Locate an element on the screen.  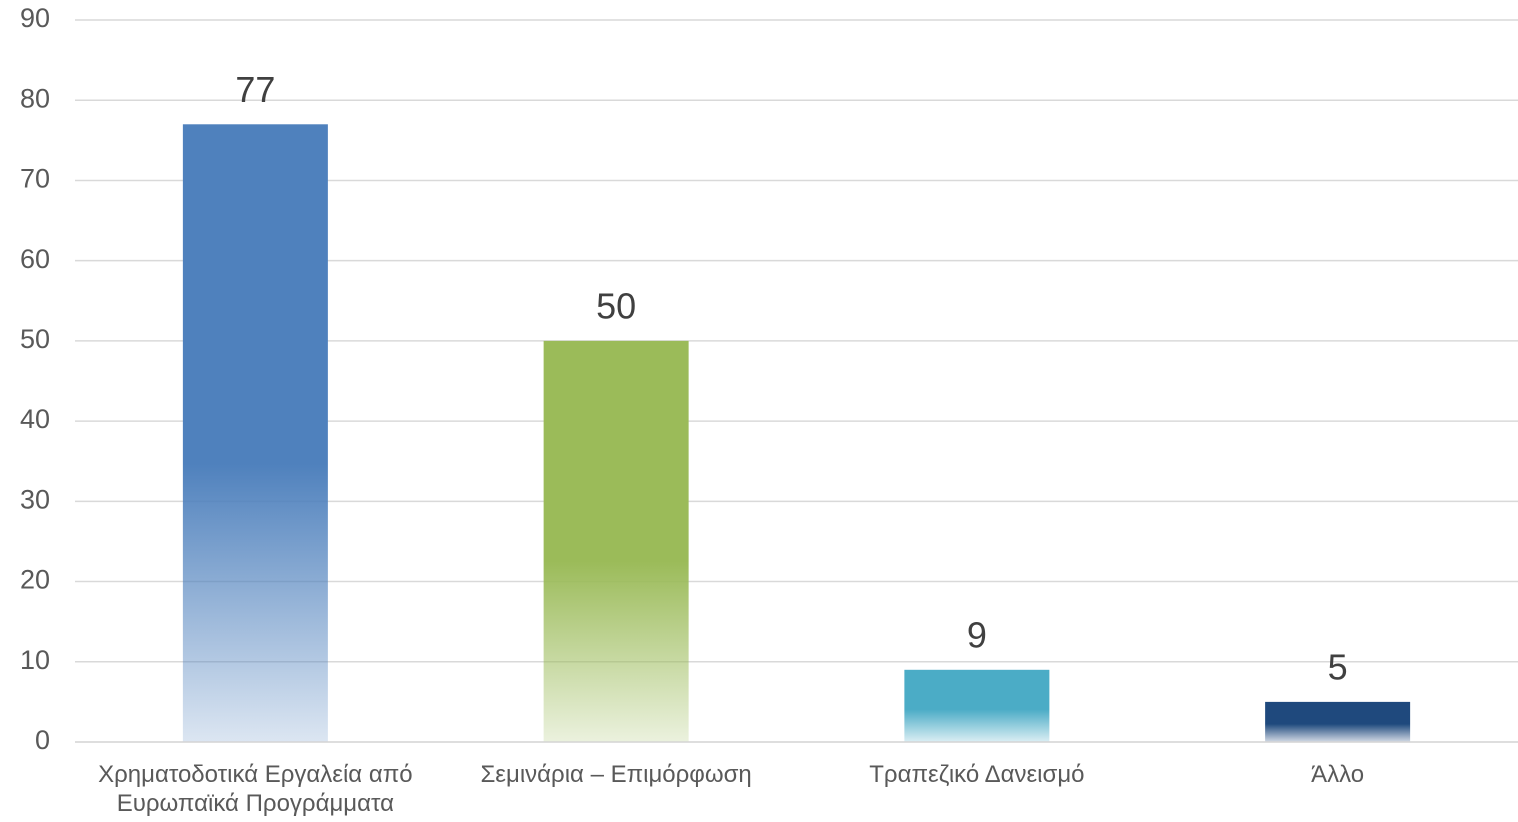
x-tick-label: Σεμινάρια – Επιμόρφωση is located at coordinates (616, 774).